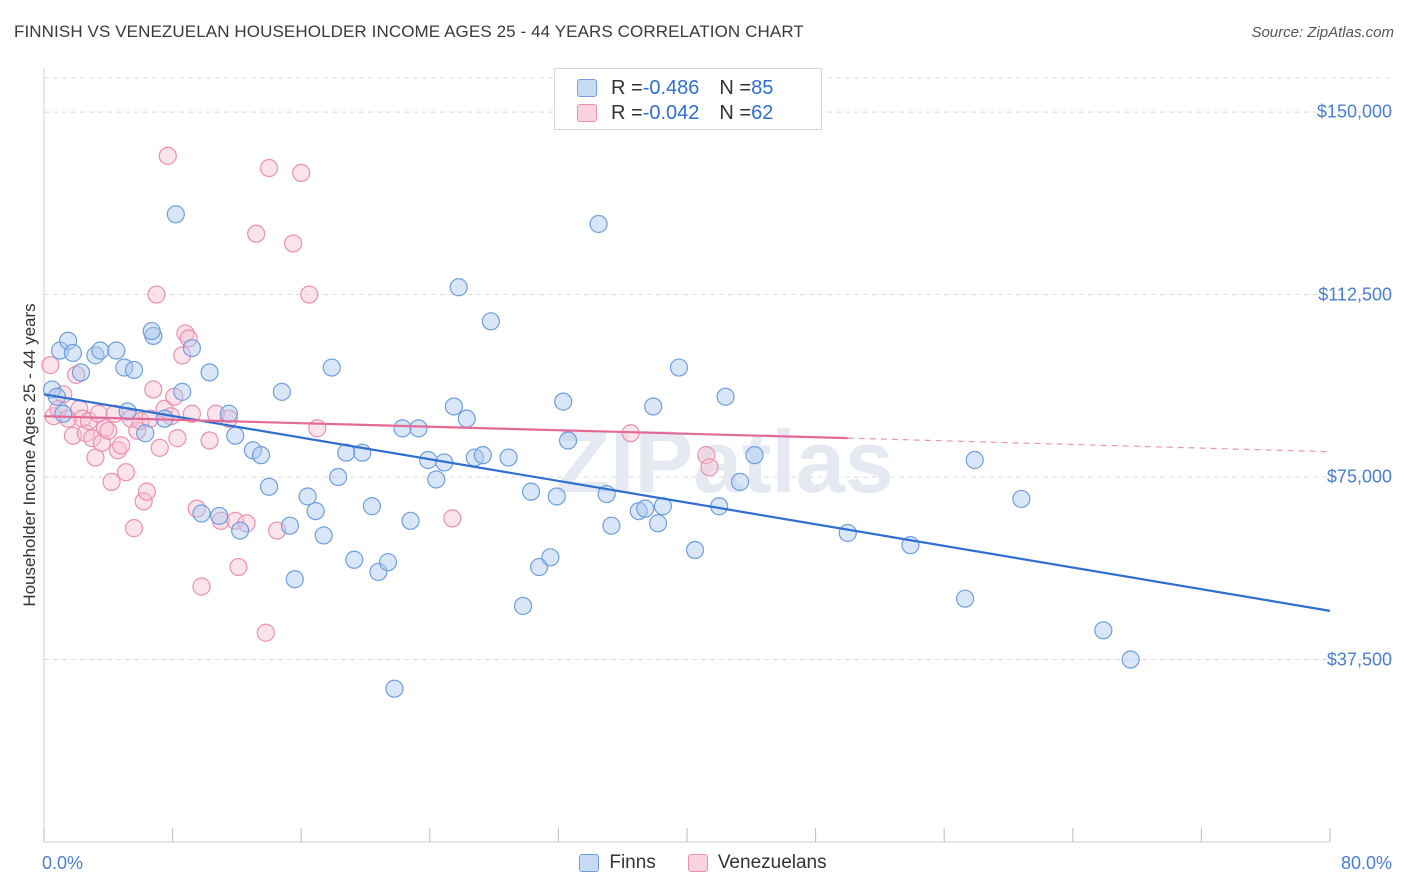 The width and height of the screenshot is (1406, 892). What do you see at coordinates (1355, 294) in the screenshot?
I see `y-tick-label: $112,500` at bounding box center [1355, 294].